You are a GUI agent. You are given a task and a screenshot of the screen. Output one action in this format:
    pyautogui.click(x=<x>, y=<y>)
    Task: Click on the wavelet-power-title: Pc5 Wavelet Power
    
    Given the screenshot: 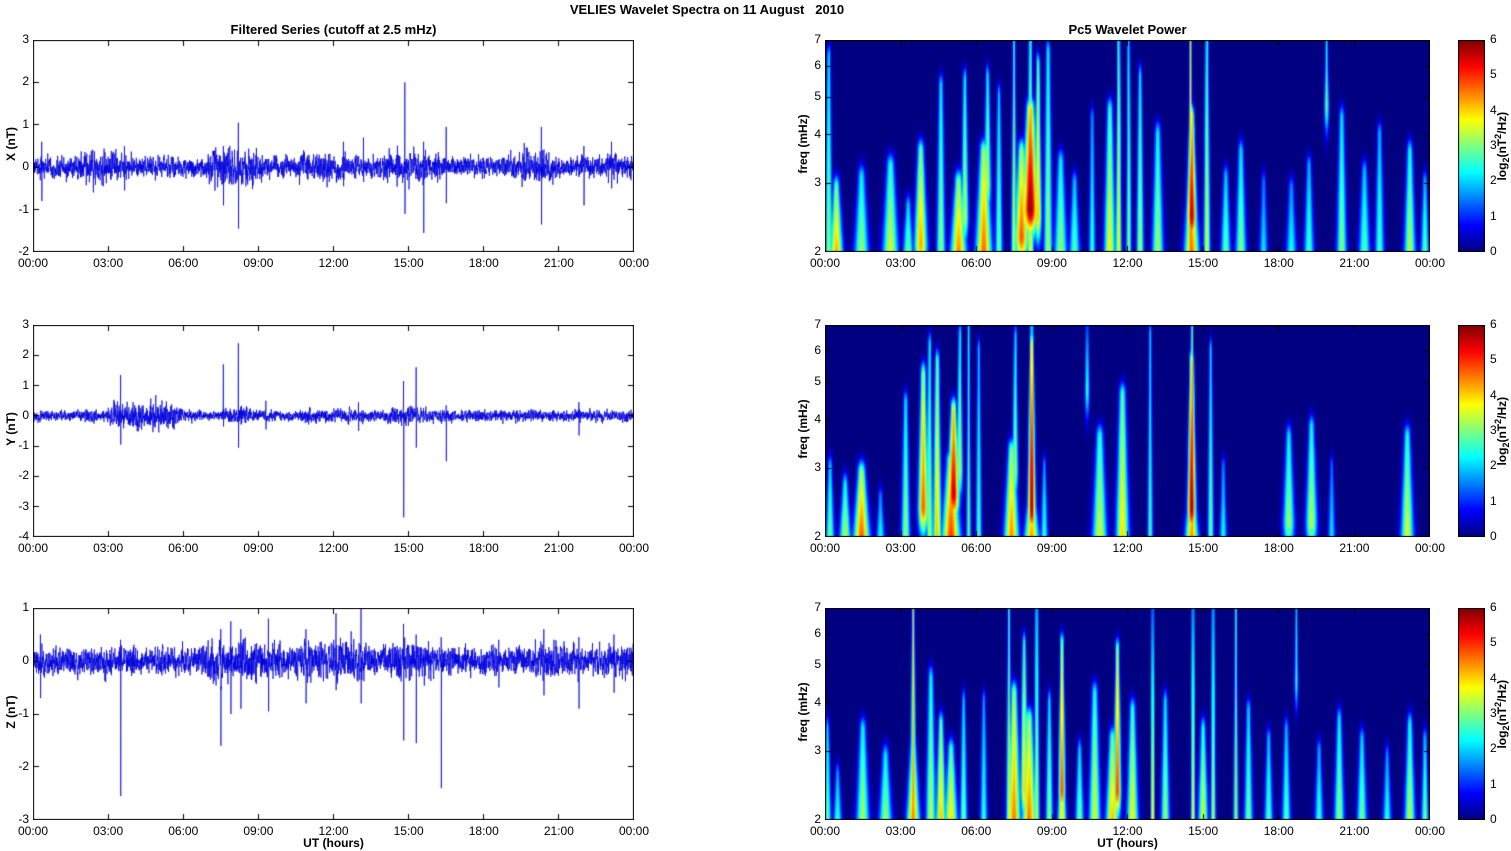 What is the action you would take?
    pyautogui.click(x=1127, y=29)
    